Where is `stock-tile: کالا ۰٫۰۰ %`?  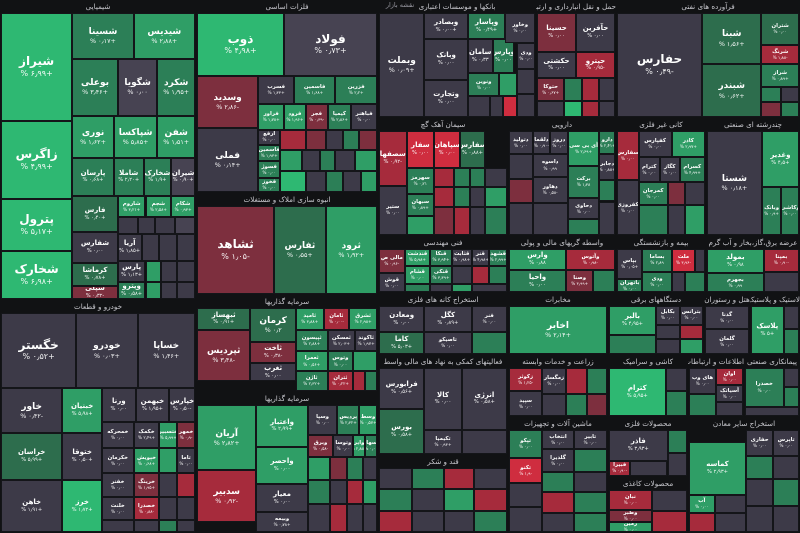 stock-tile: کالا ۰٫۰۰ % is located at coordinates (443, 399).